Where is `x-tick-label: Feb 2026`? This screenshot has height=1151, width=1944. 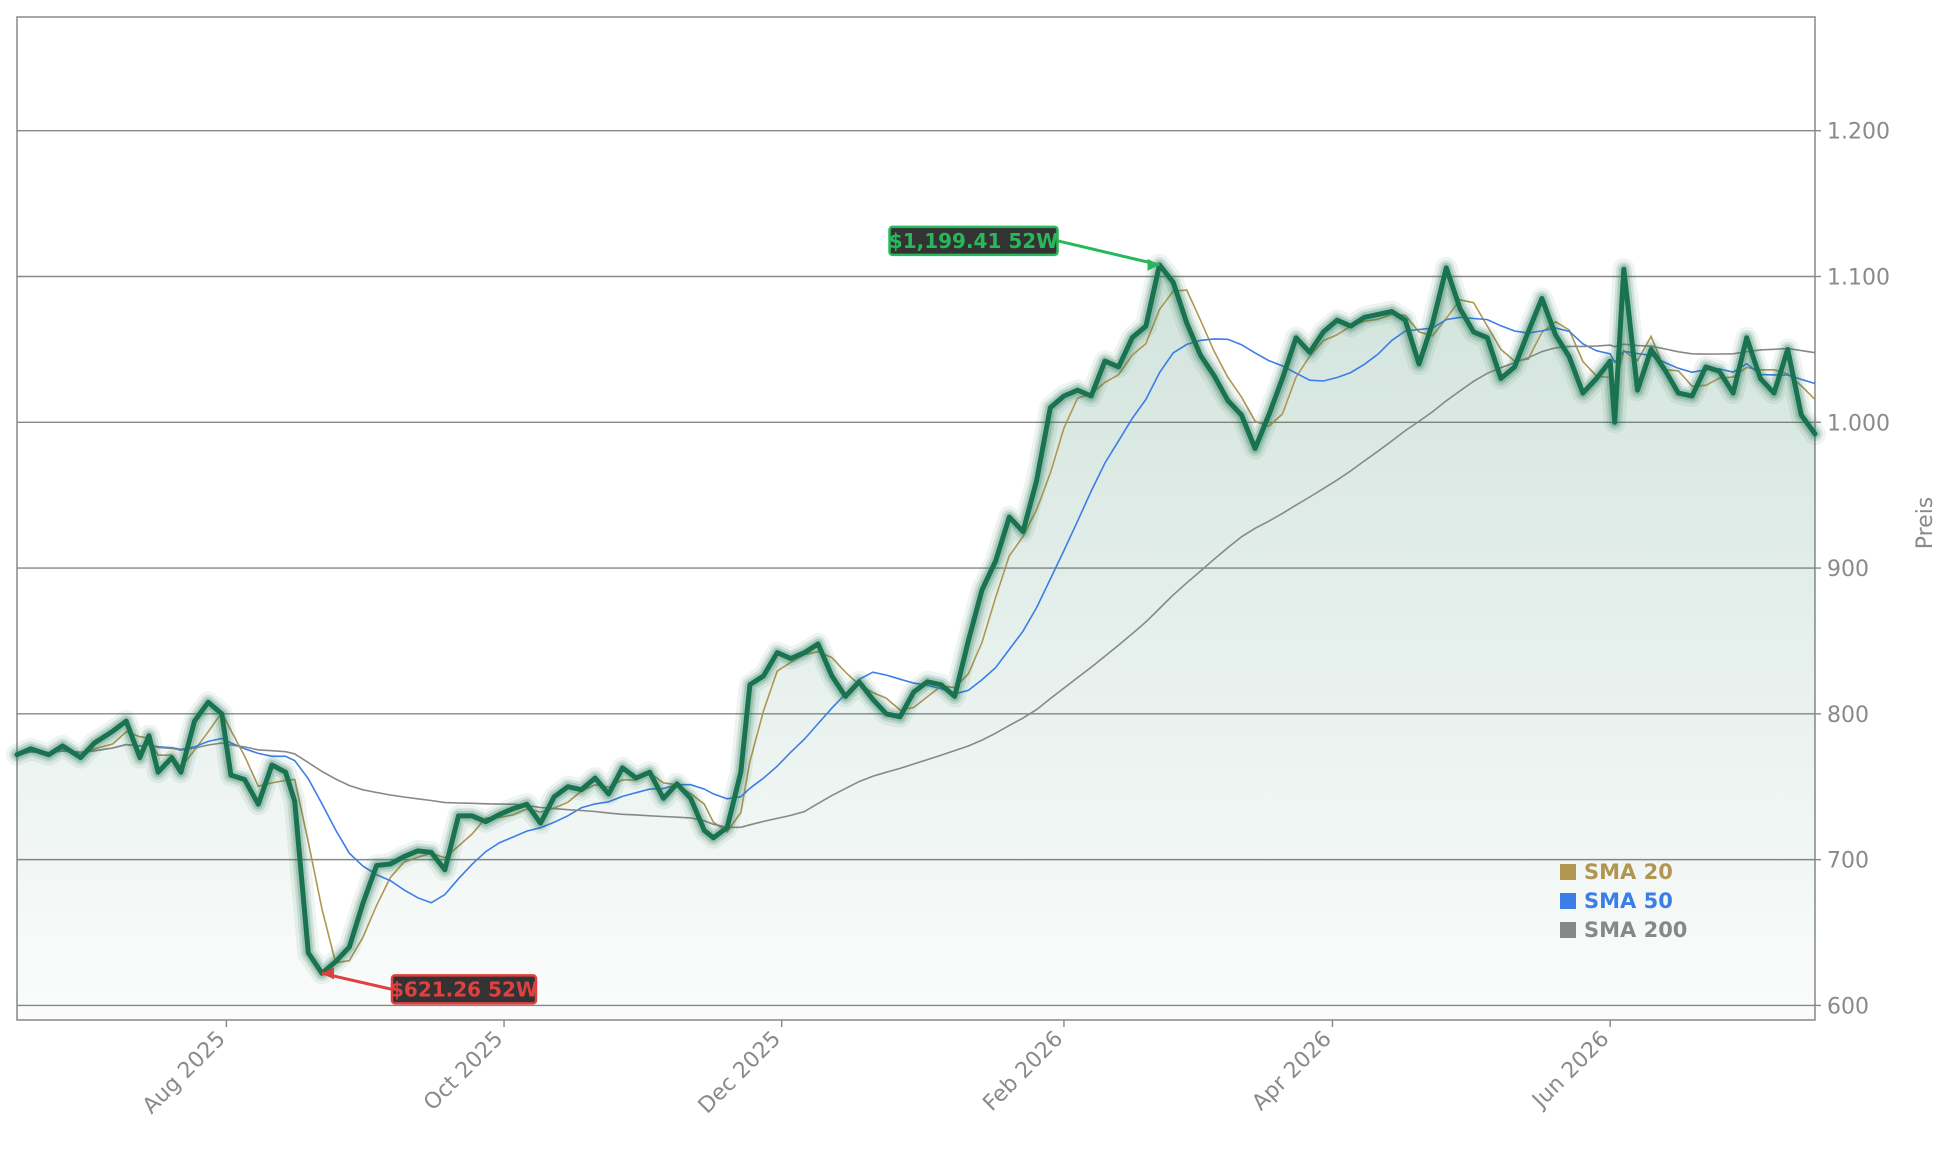
x-tick-label: Feb 2026 is located at coordinates (1023, 1072).